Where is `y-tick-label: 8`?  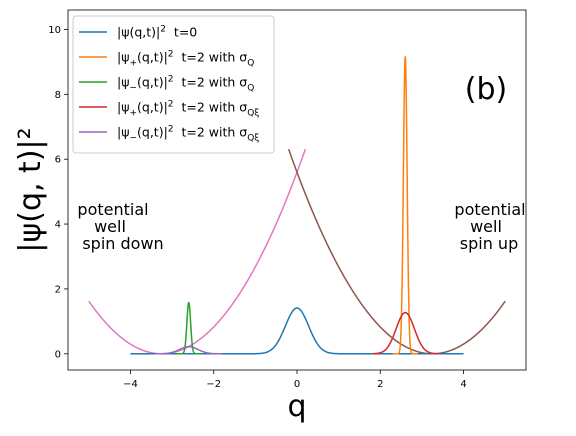 y-tick-label: 8 is located at coordinates (58, 95).